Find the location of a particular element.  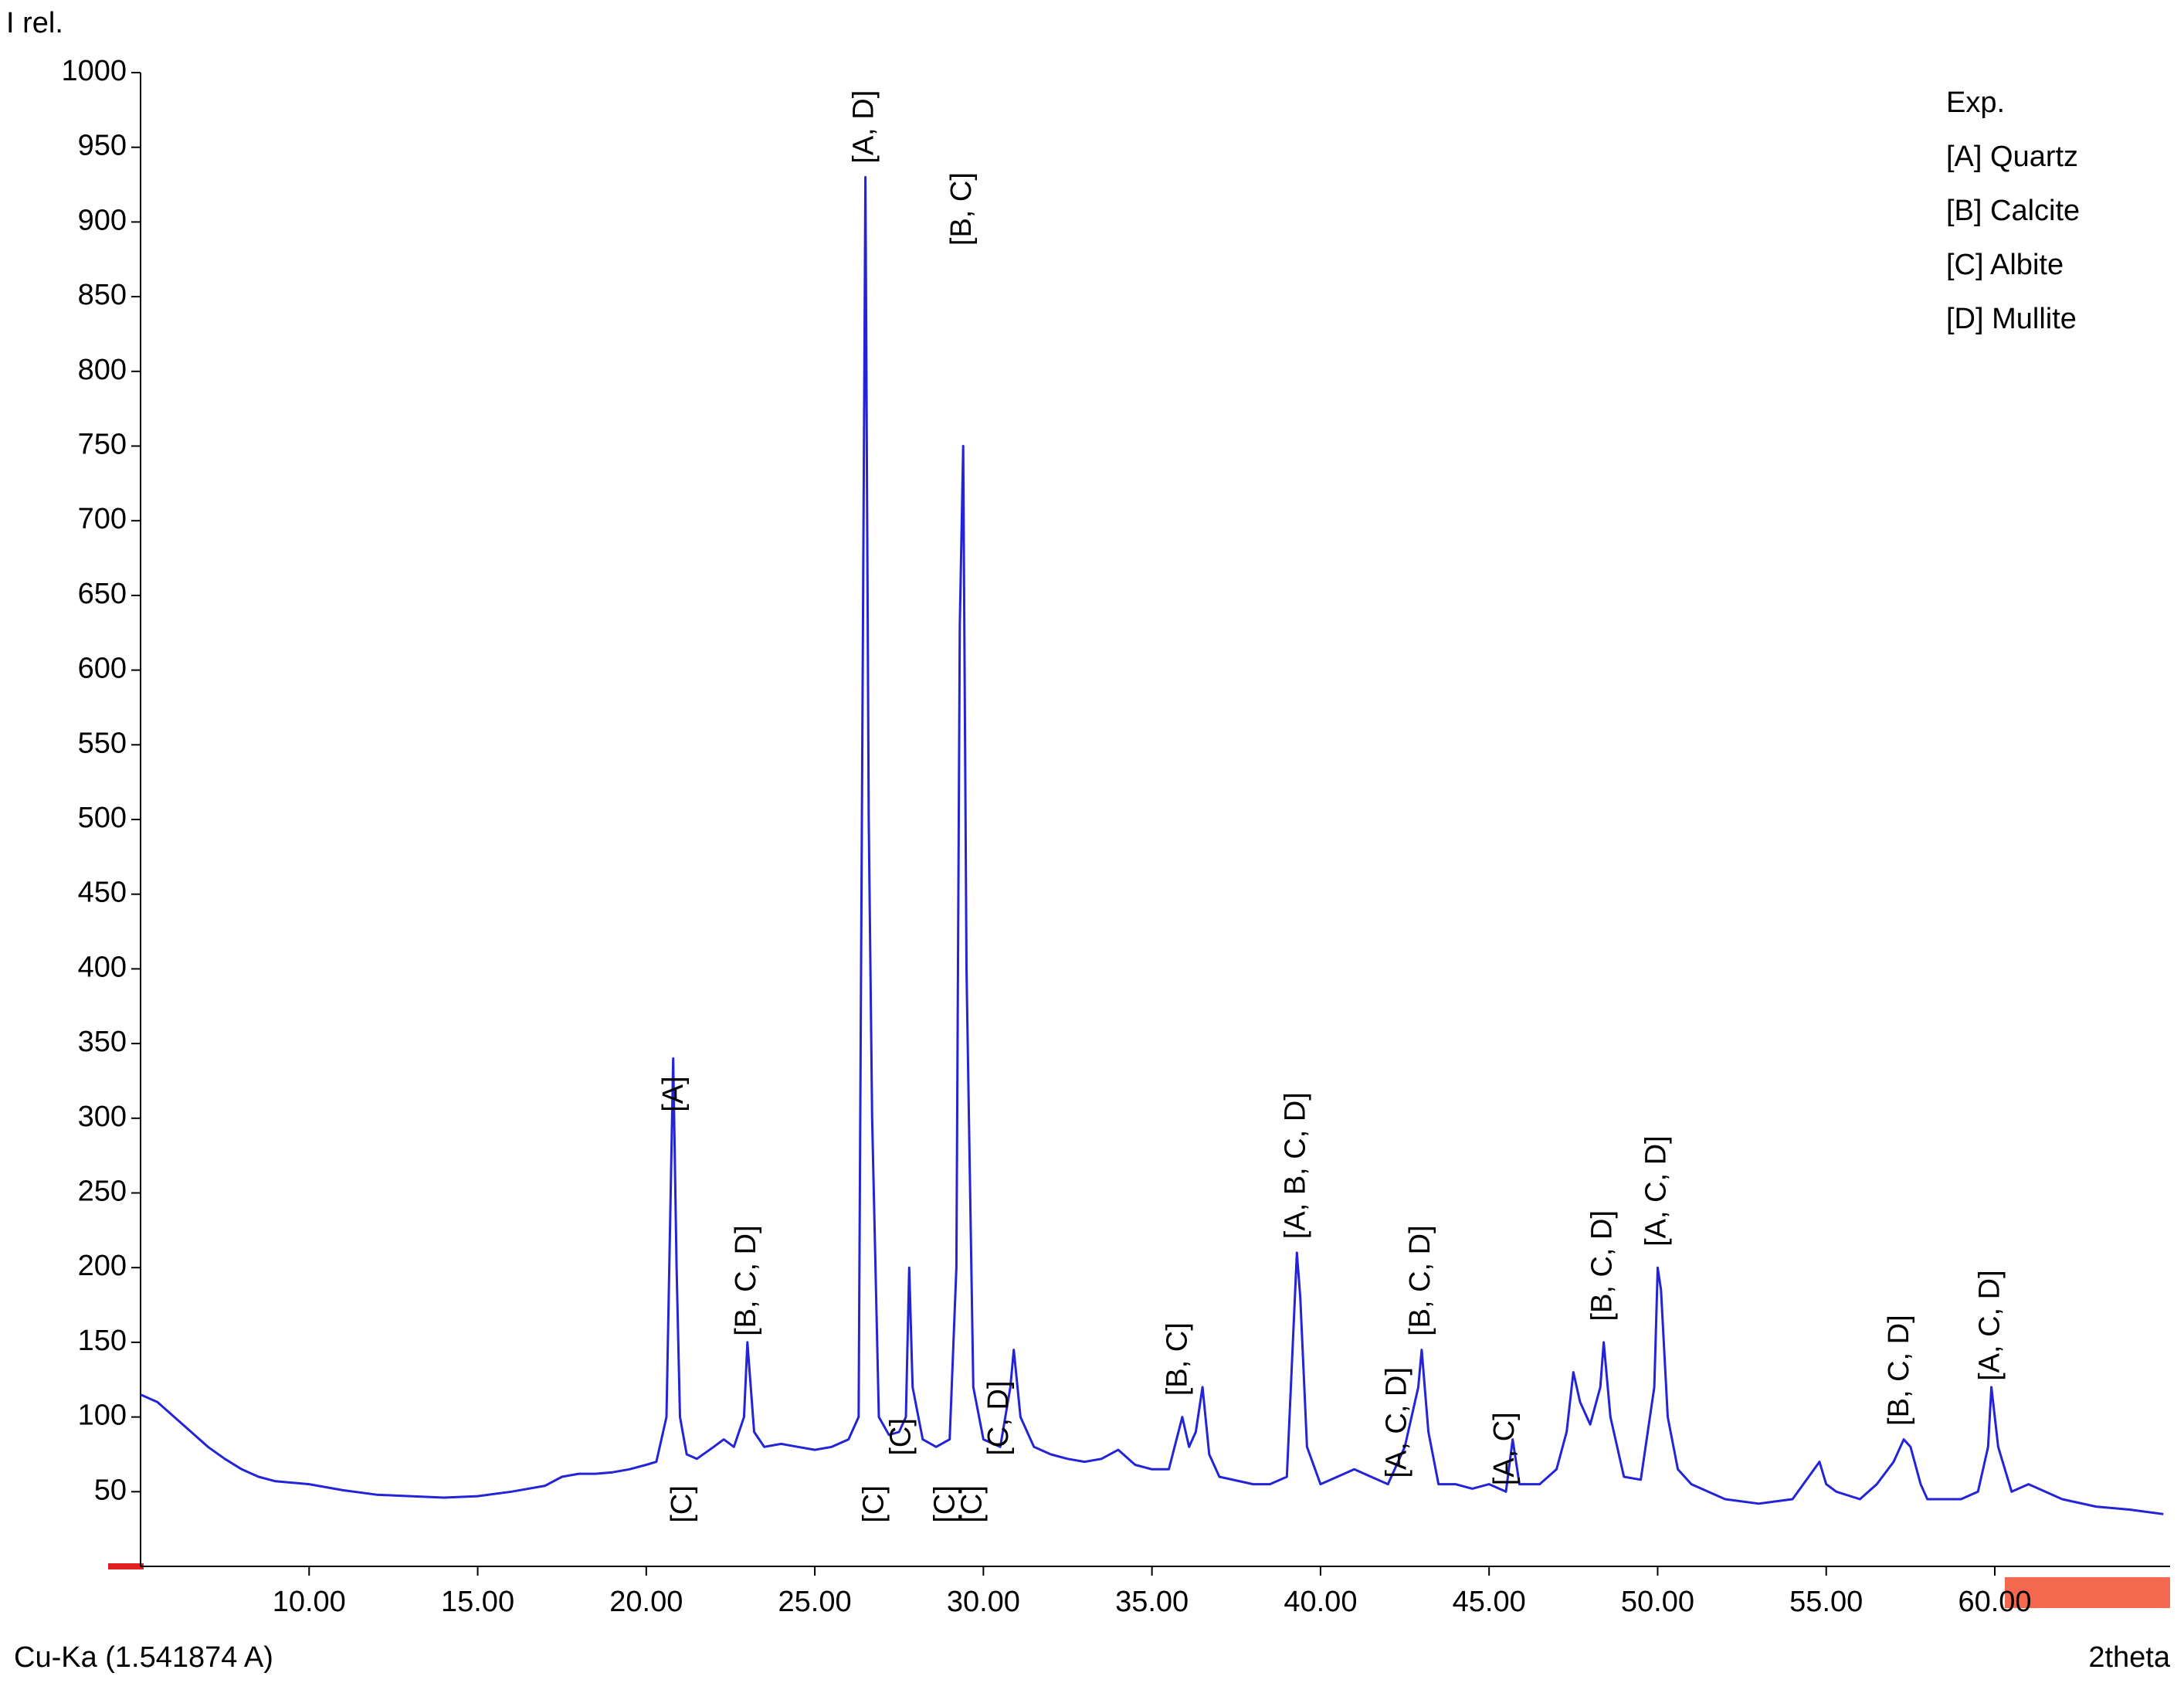

x-tick-label: 25.00 is located at coordinates (815, 1602).